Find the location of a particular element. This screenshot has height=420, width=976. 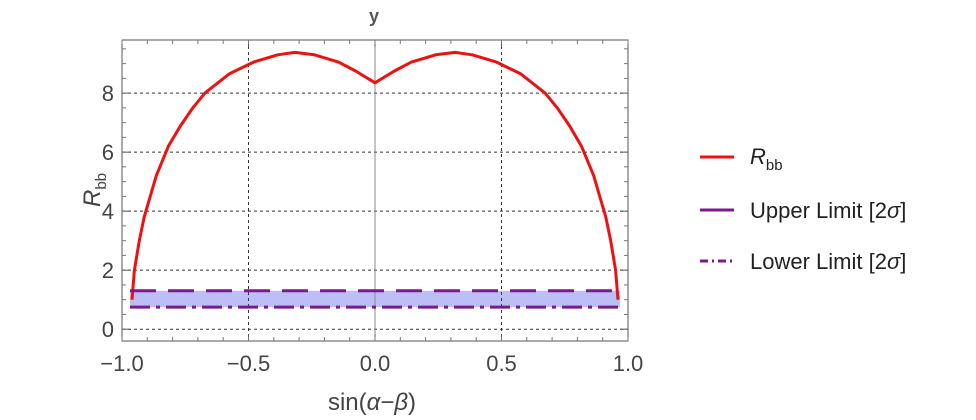

legend-item-upper-limit: Upper Limit [2σ] is located at coordinates (803, 210).